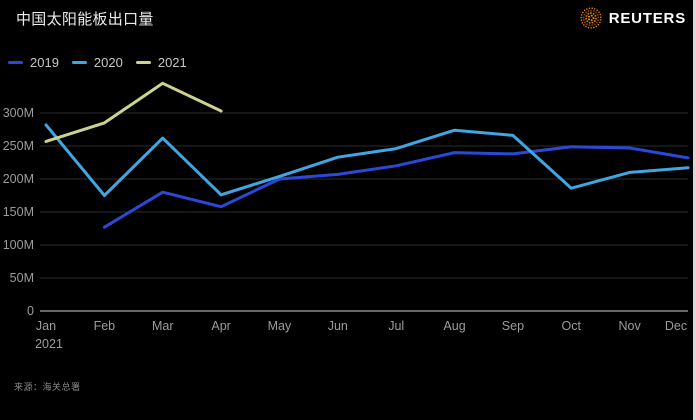 The image size is (696, 420). I want to click on x-axis-year-label: 2021, so click(49, 344).